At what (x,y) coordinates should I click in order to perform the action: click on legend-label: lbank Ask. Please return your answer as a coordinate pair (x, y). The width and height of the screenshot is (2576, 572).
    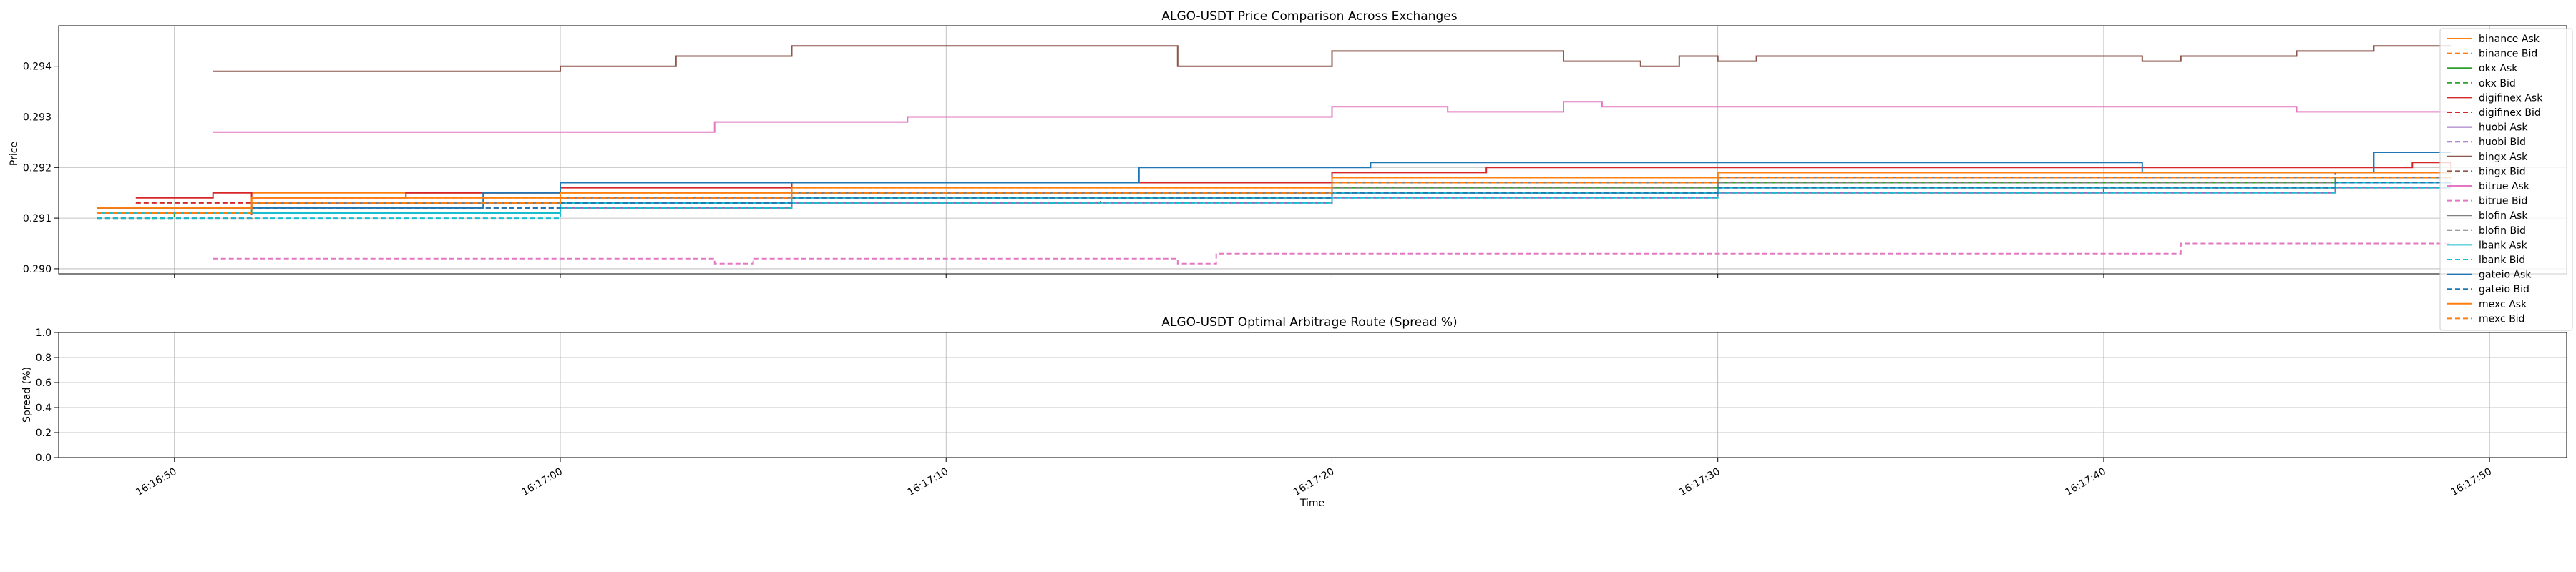
    Looking at the image, I should click on (2503, 245).